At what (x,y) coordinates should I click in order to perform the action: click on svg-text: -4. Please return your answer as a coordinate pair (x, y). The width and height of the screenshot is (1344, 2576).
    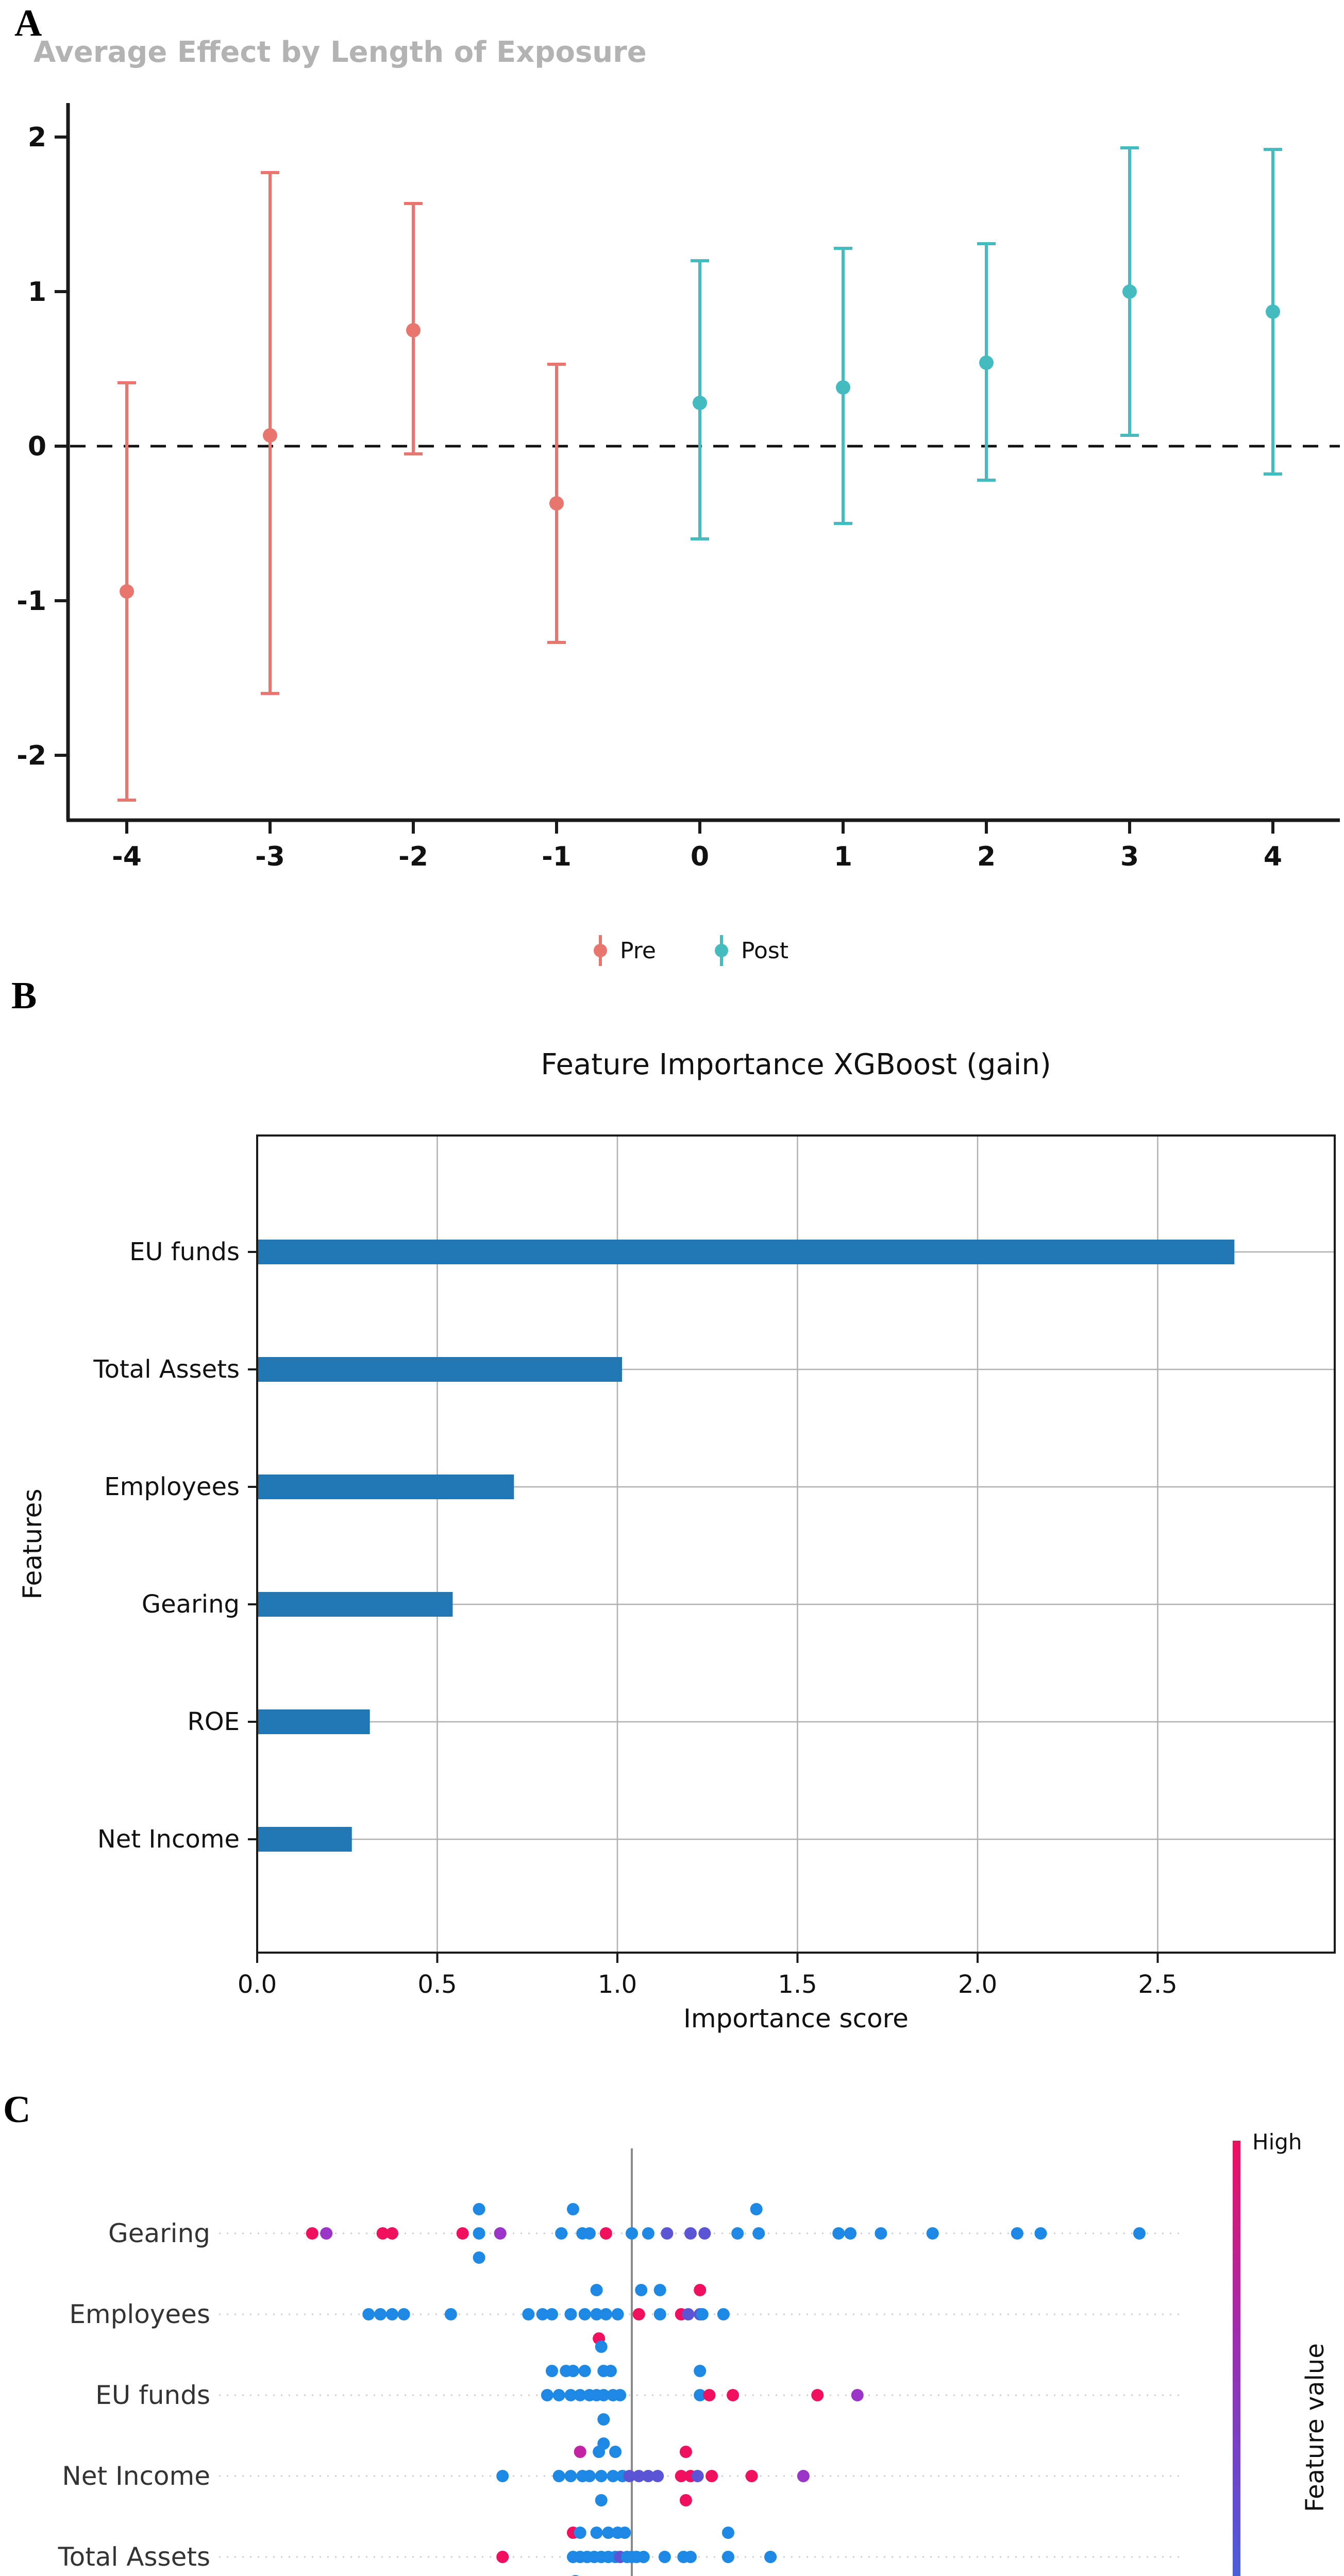
    Looking at the image, I should click on (127, 856).